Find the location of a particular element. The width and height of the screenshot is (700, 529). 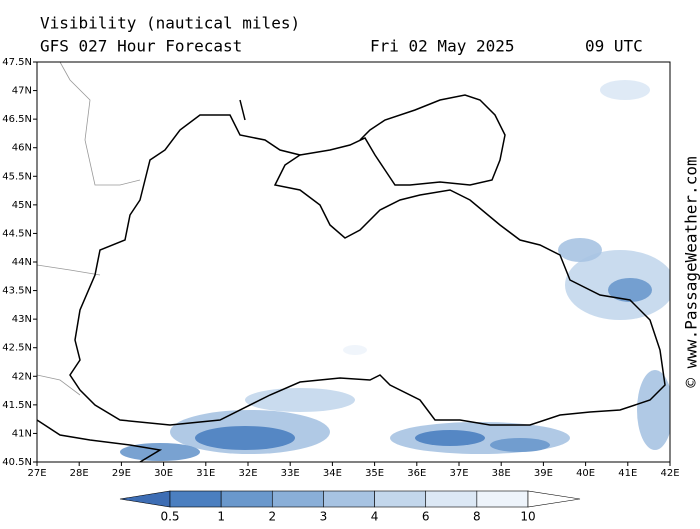

model: GFS 027 Hour Forecast is located at coordinates (141, 46).